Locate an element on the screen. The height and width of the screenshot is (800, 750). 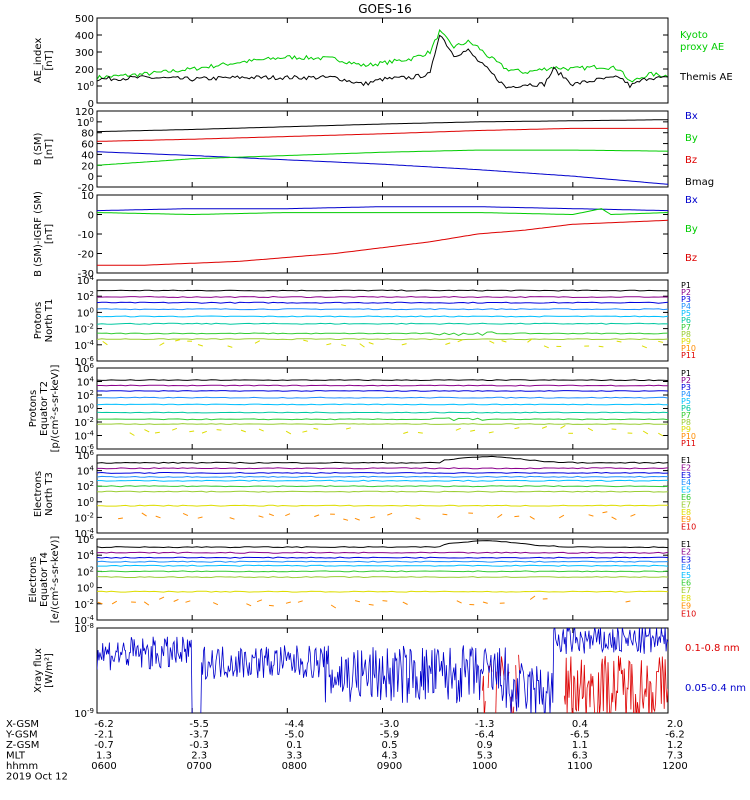
x-axis-value: 1.1 is located at coordinates (580, 745).